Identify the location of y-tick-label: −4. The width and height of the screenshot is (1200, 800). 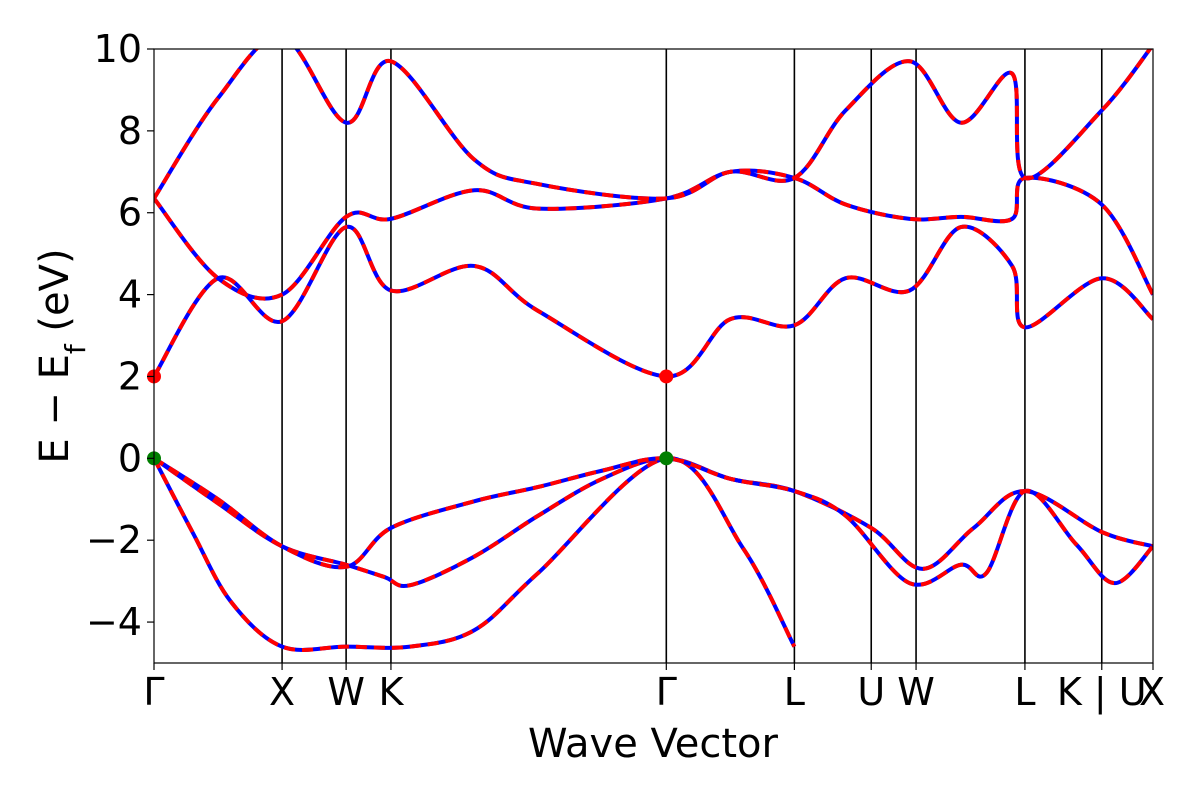
(114, 622).